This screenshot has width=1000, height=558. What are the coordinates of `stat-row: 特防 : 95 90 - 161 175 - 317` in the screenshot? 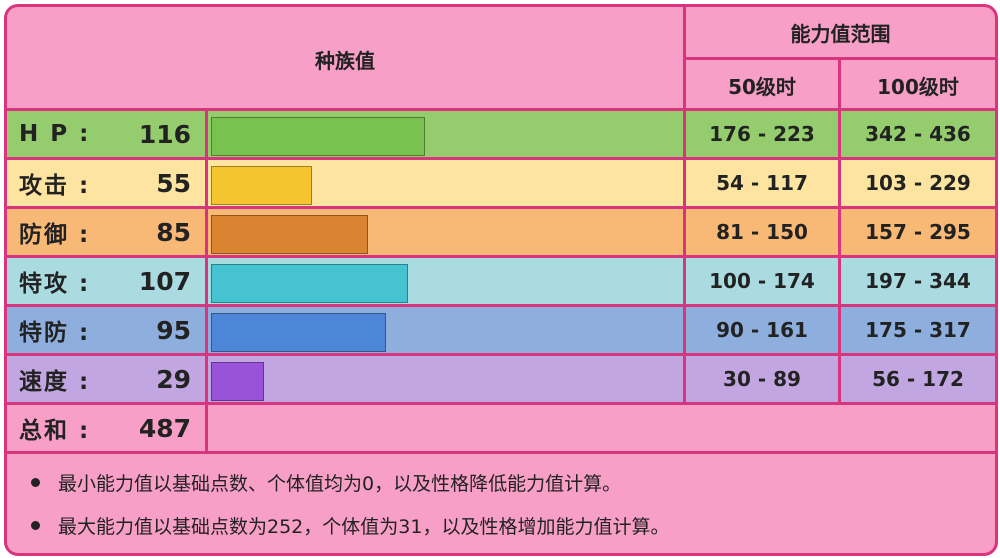 It's located at (501, 330).